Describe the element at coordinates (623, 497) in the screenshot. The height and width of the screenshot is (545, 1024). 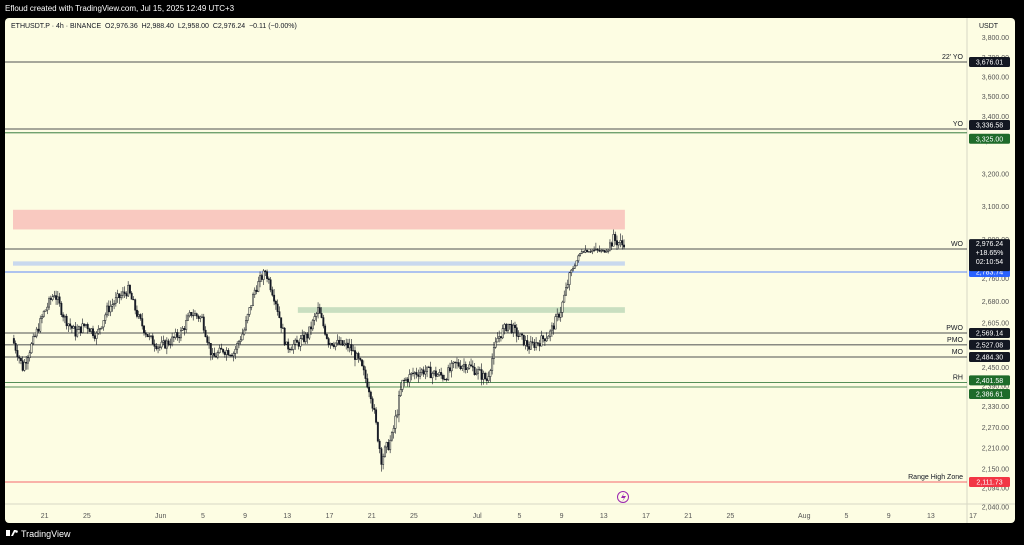
I see `event-marker-icon` at that location.